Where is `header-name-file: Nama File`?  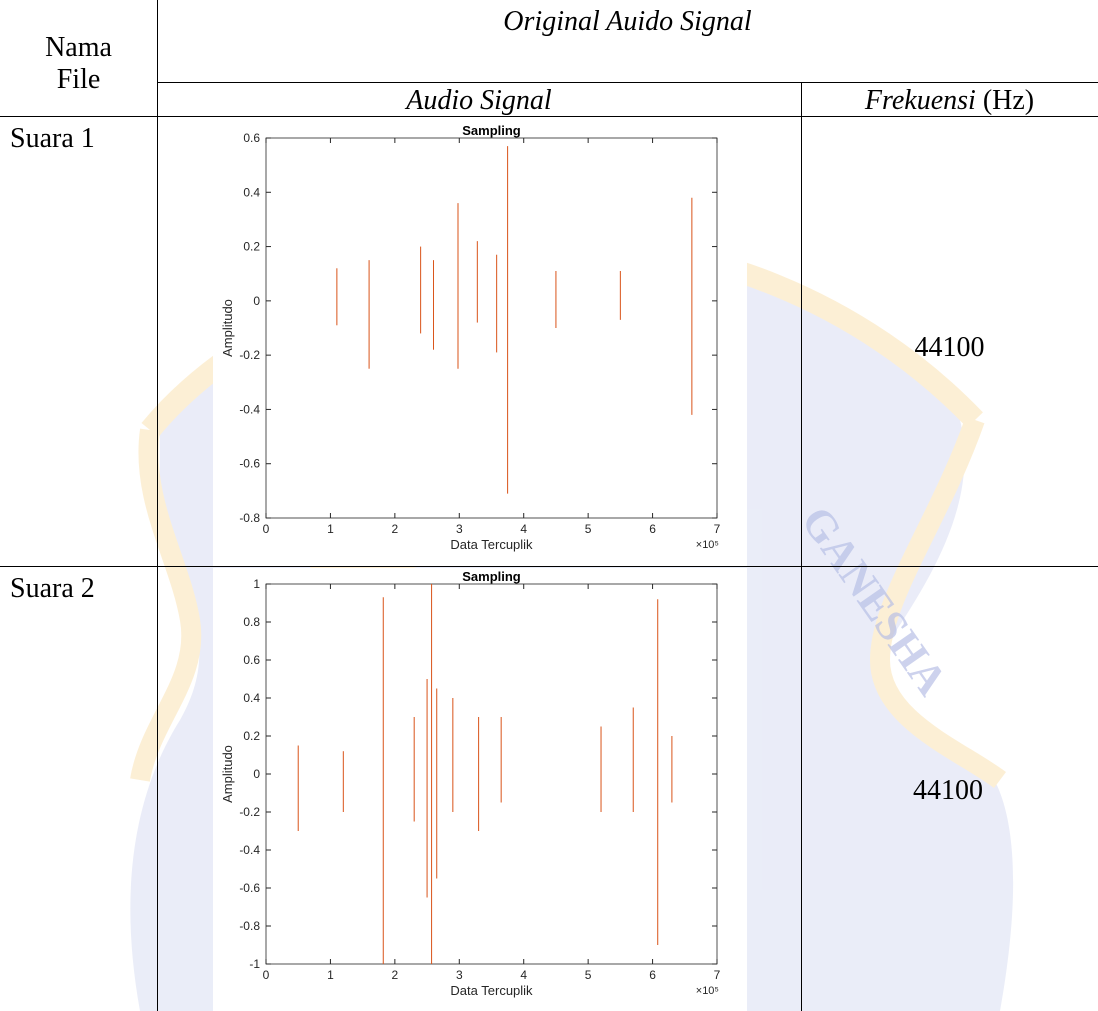
header-name-file: Nama File is located at coordinates (78, 63).